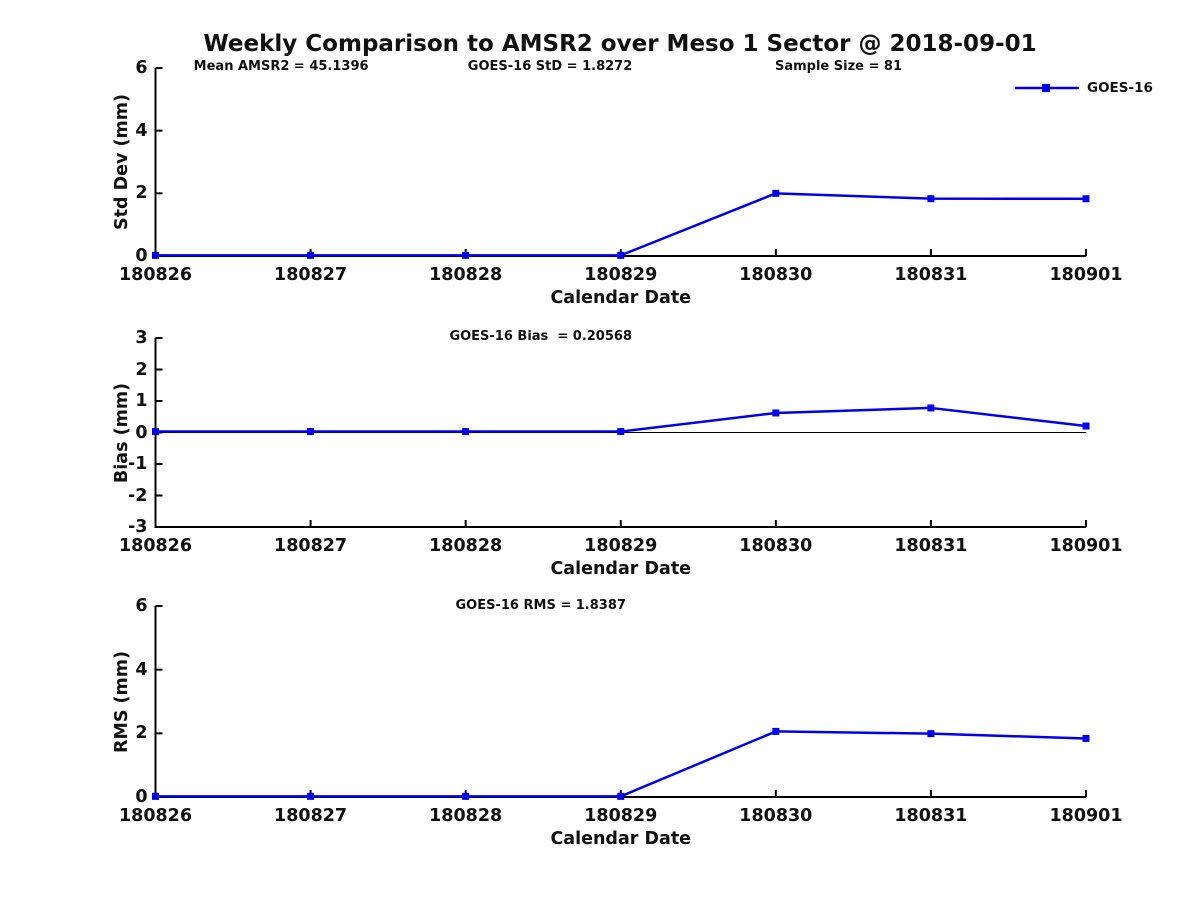 Image resolution: width=1200 pixels, height=900 pixels. What do you see at coordinates (138, 527) in the screenshot?
I see `y-tick-label: -3` at bounding box center [138, 527].